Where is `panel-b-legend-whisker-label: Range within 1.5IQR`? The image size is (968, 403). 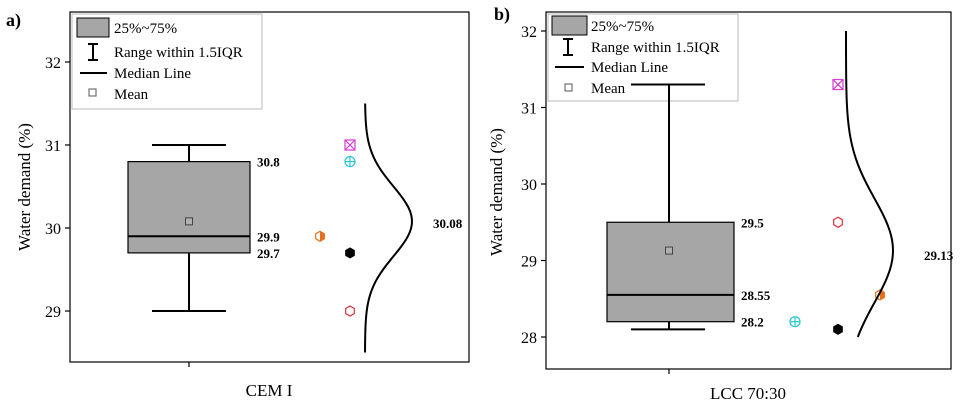
panel-b-legend-whisker-label: Range within 1.5IQR is located at coordinates (655, 48).